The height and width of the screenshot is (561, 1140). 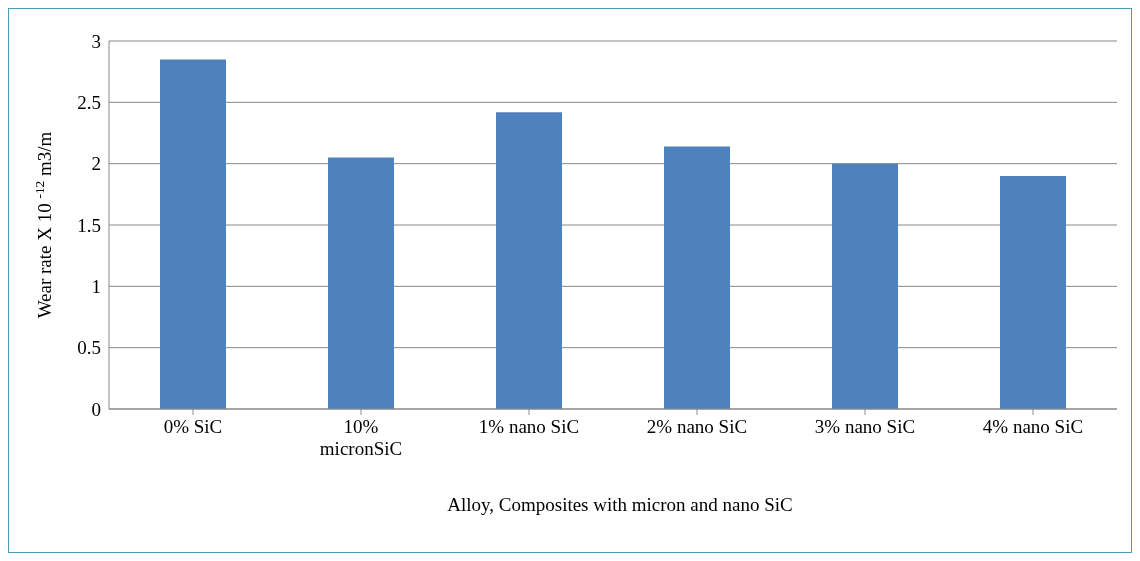 I want to click on x-tick-label: 2% nano SiC, so click(x=697, y=426).